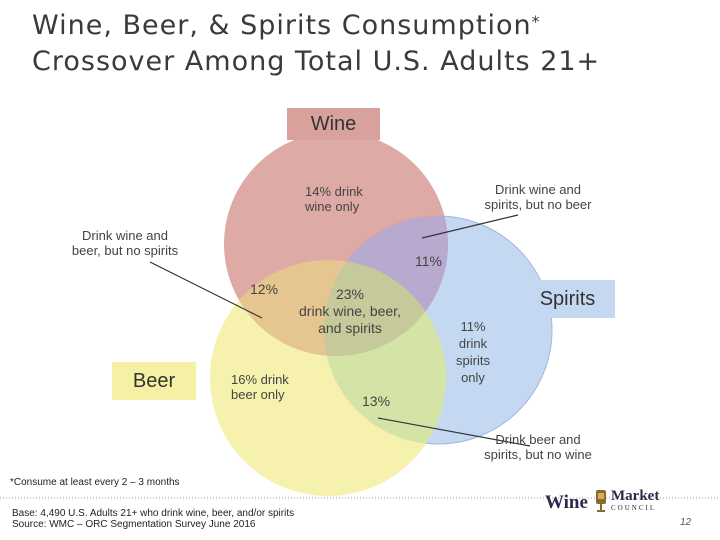 The width and height of the screenshot is (720, 540). I want to click on callout-beer-spirits: Drink beer and spirits, but no wine, so click(538, 447).